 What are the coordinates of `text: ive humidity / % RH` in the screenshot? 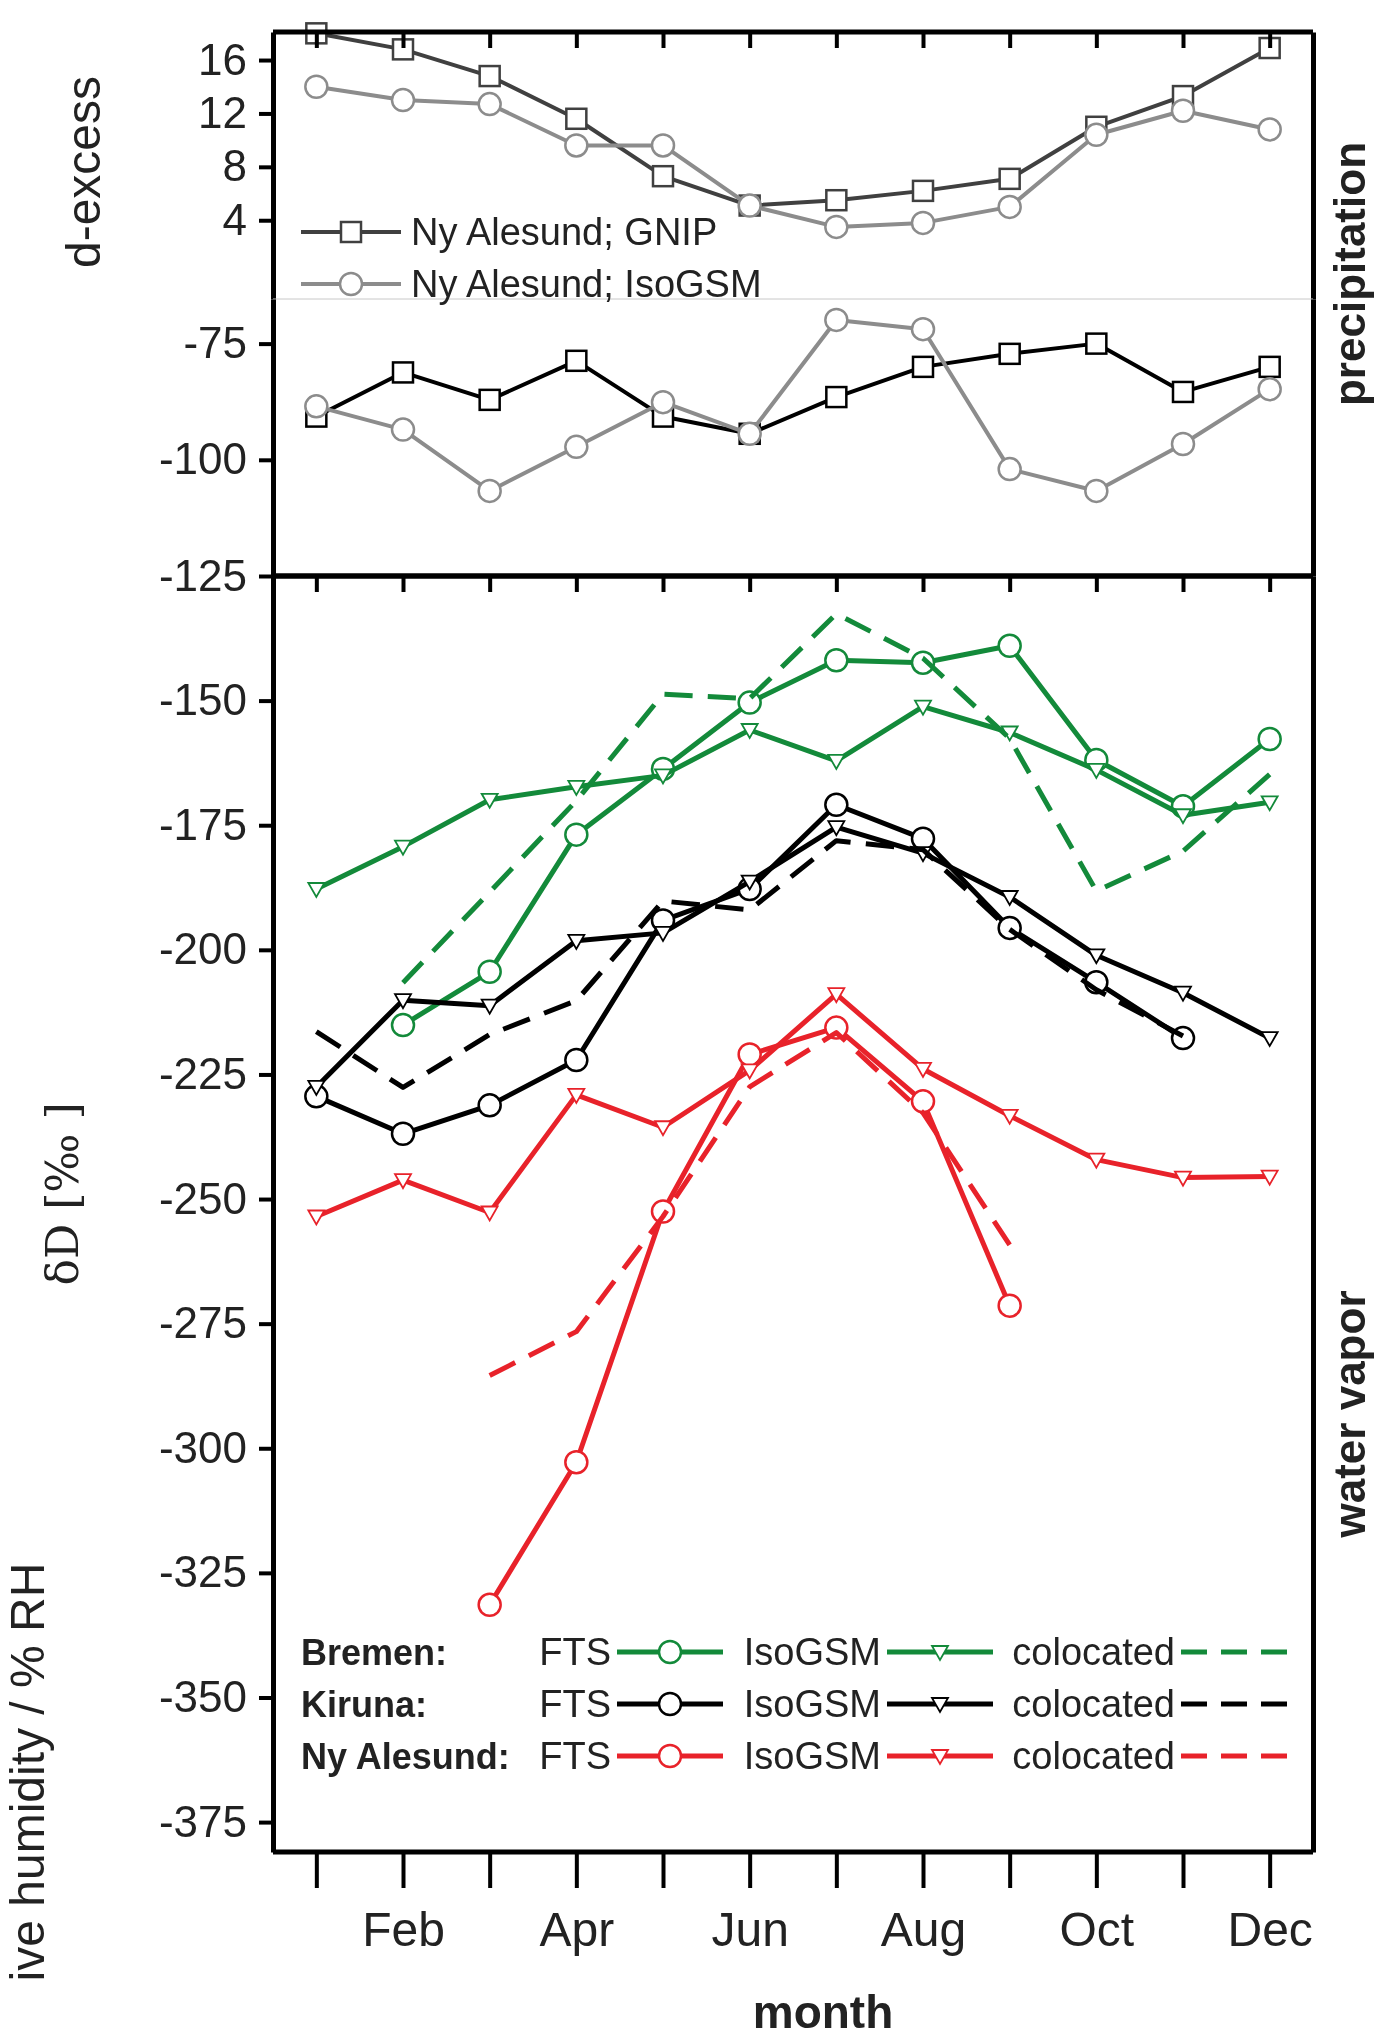 It's located at (27, 1772).